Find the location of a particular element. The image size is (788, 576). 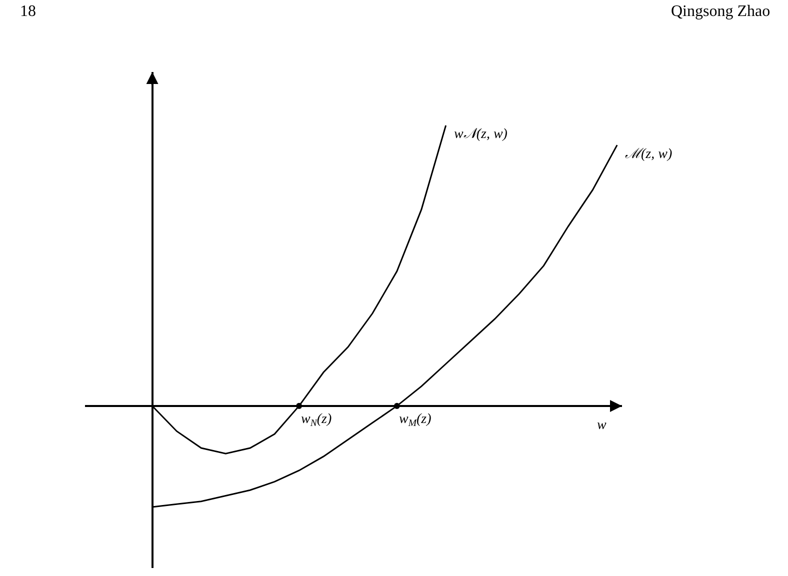

annotation: w$_{N}$(z) is located at coordinates (316, 420).